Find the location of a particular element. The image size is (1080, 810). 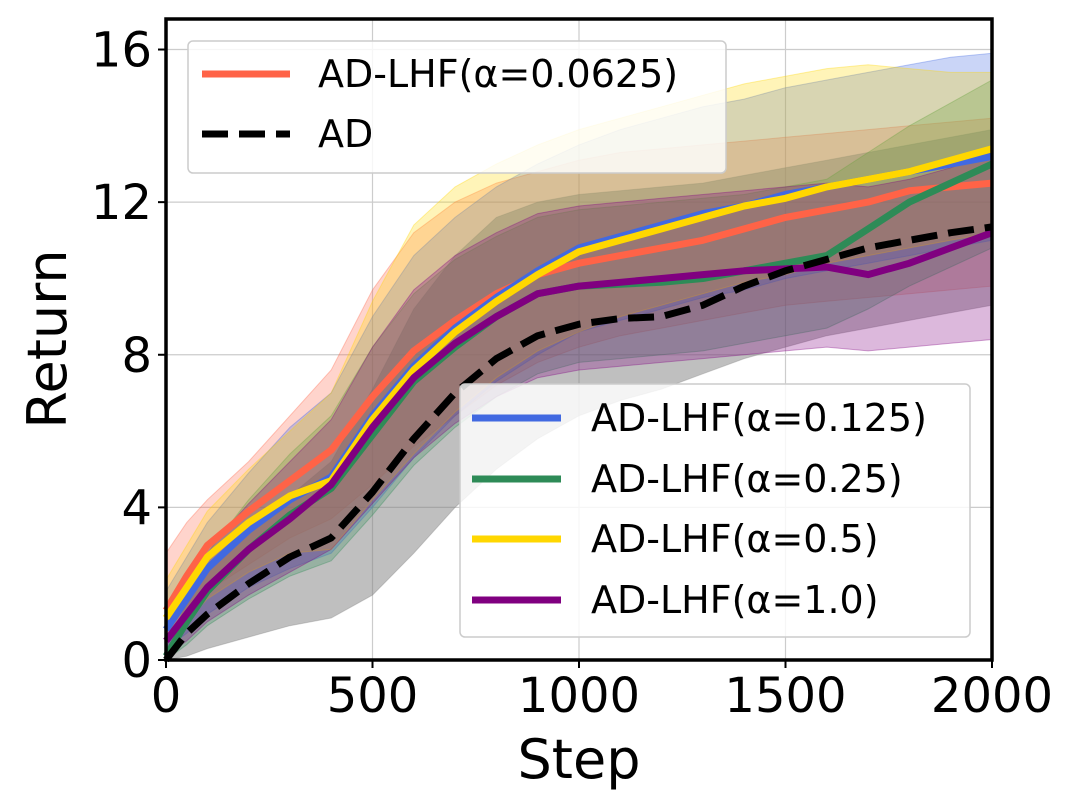

y-tick-label: 12 is located at coordinates (121, 203).